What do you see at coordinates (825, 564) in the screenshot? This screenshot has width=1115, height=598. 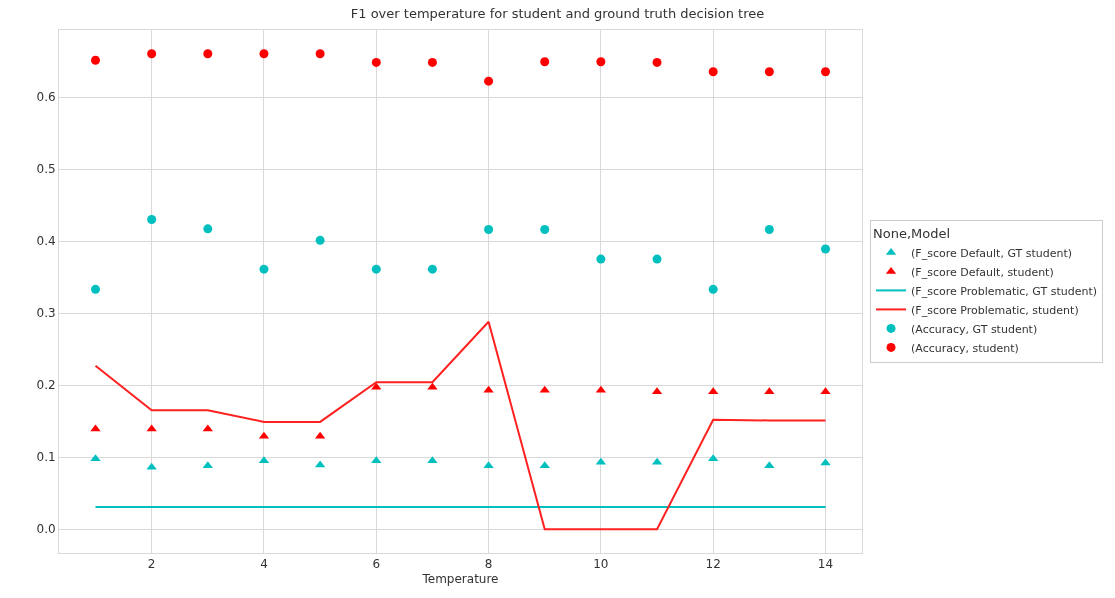 I see `x-tick-label: 14` at bounding box center [825, 564].